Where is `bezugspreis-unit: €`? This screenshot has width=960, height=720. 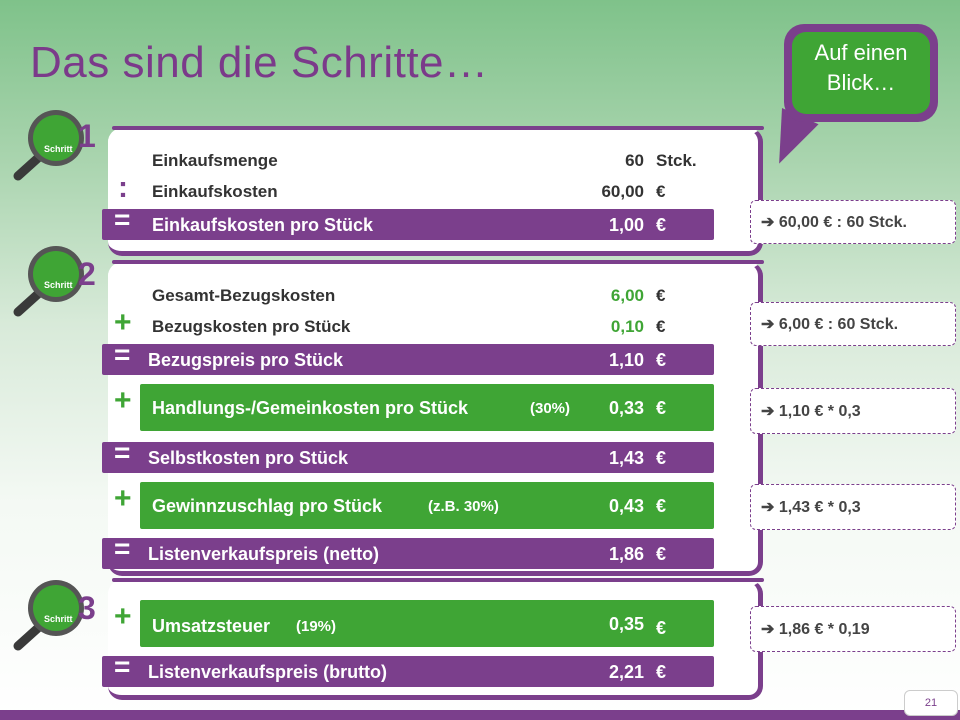
bezugspreis-unit: € is located at coordinates (661, 360).